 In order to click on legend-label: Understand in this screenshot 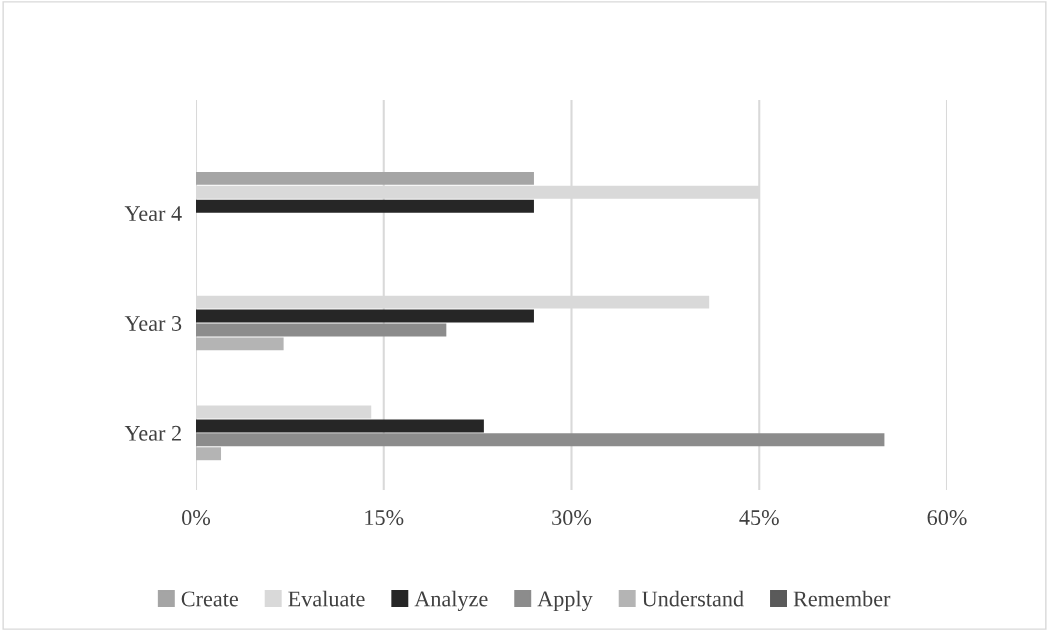, I will do `click(693, 598)`.